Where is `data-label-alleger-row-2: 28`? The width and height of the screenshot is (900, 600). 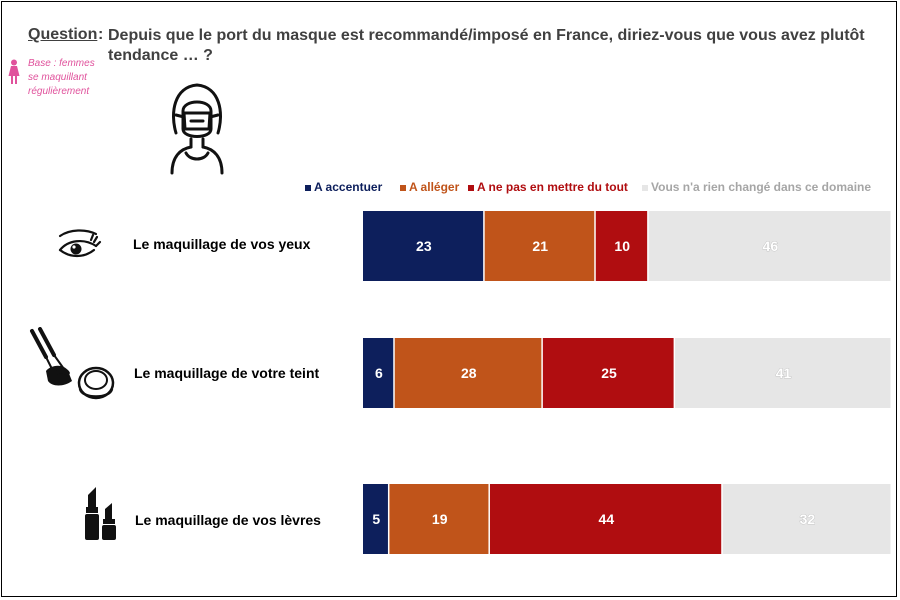 data-label-alleger-row-2: 28 is located at coordinates (469, 373).